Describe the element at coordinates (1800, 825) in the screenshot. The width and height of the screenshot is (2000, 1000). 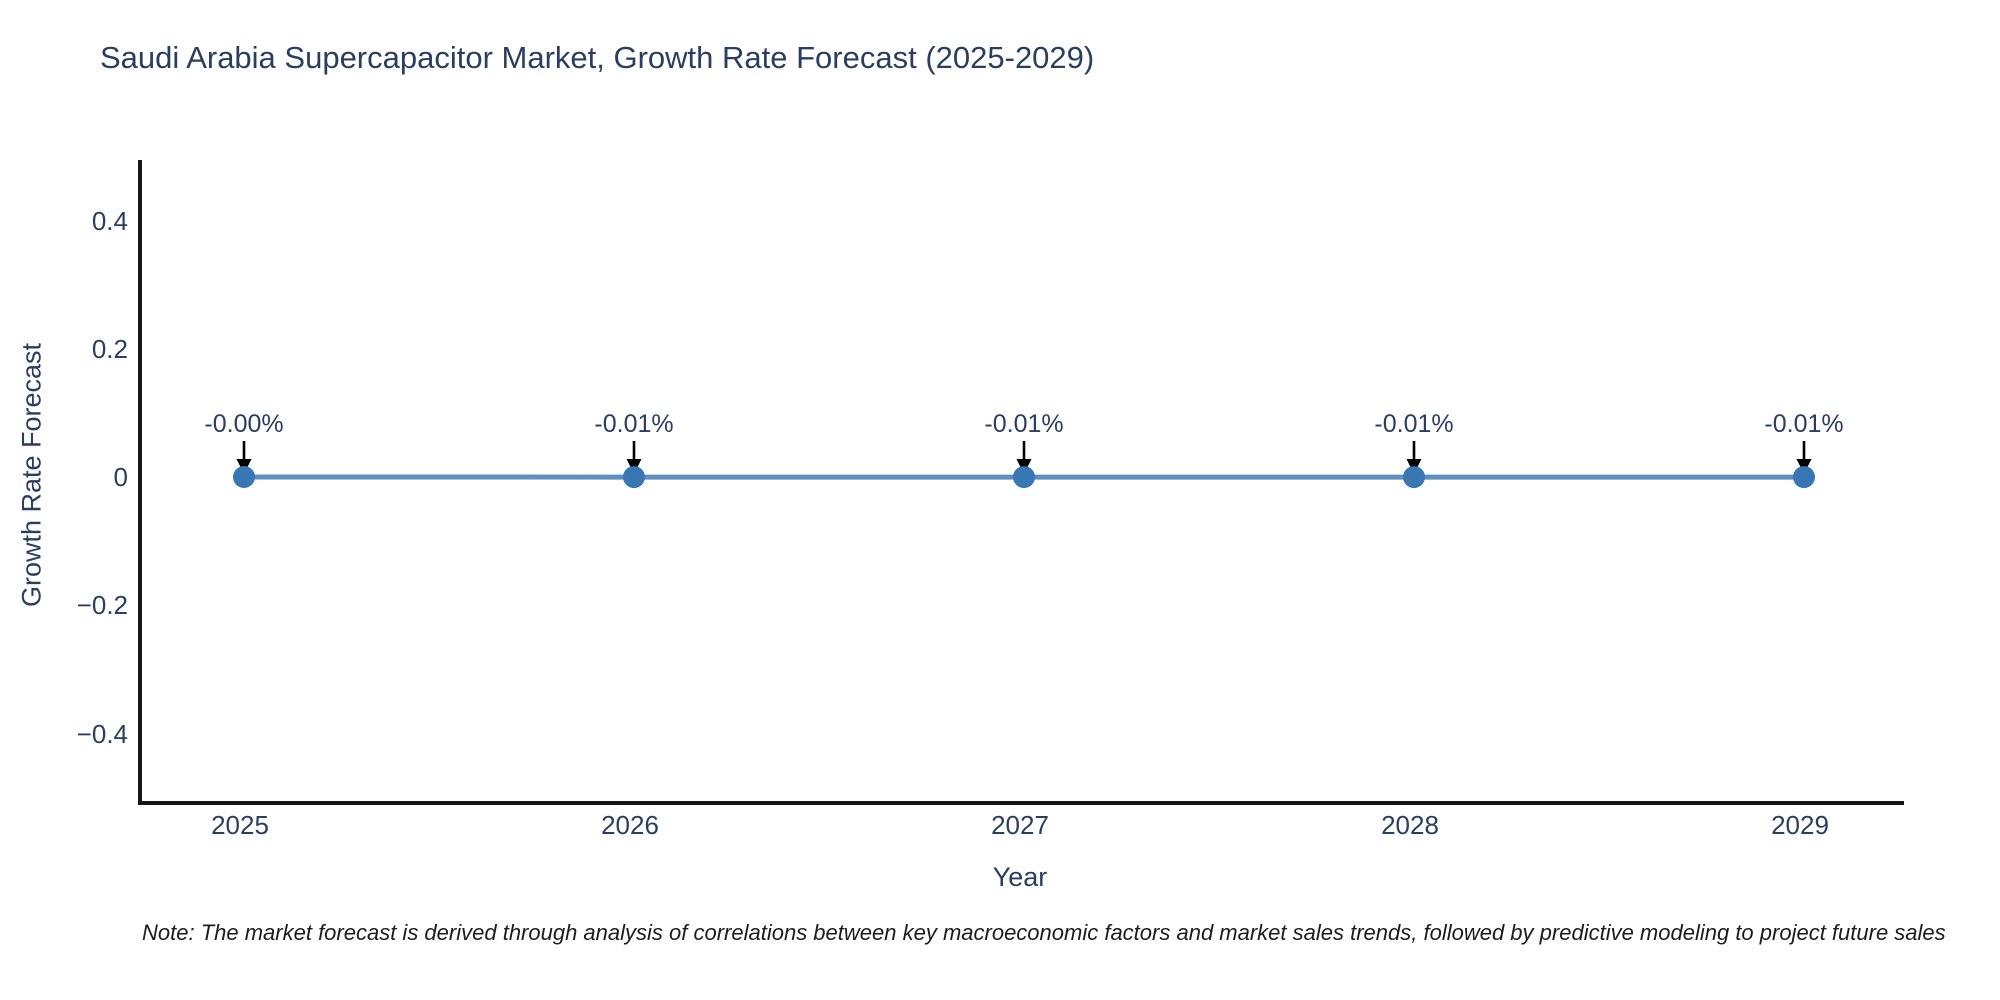
I see `x-tick-label: 2029` at that location.